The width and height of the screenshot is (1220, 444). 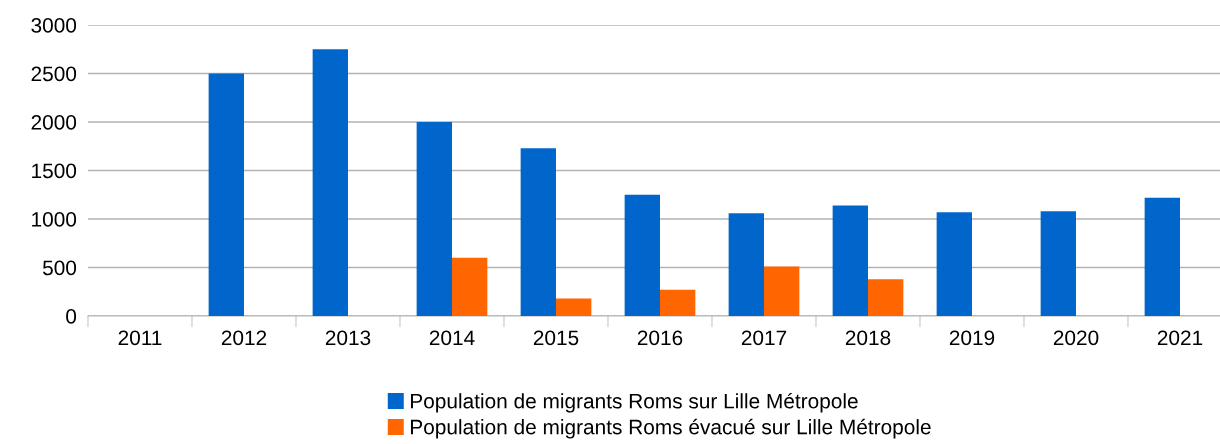 I want to click on x-tick-label: 2015, so click(x=556, y=338).